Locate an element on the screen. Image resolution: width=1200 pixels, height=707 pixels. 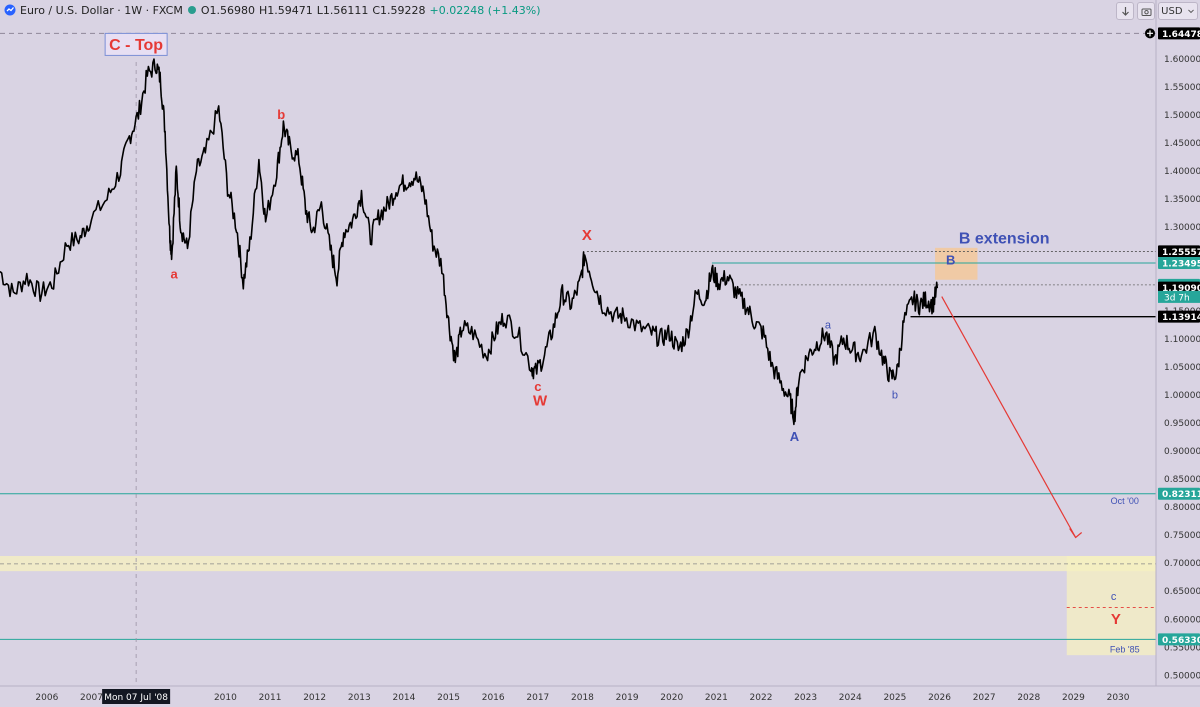
projection-arrow-line is located at coordinates (1009, 417).